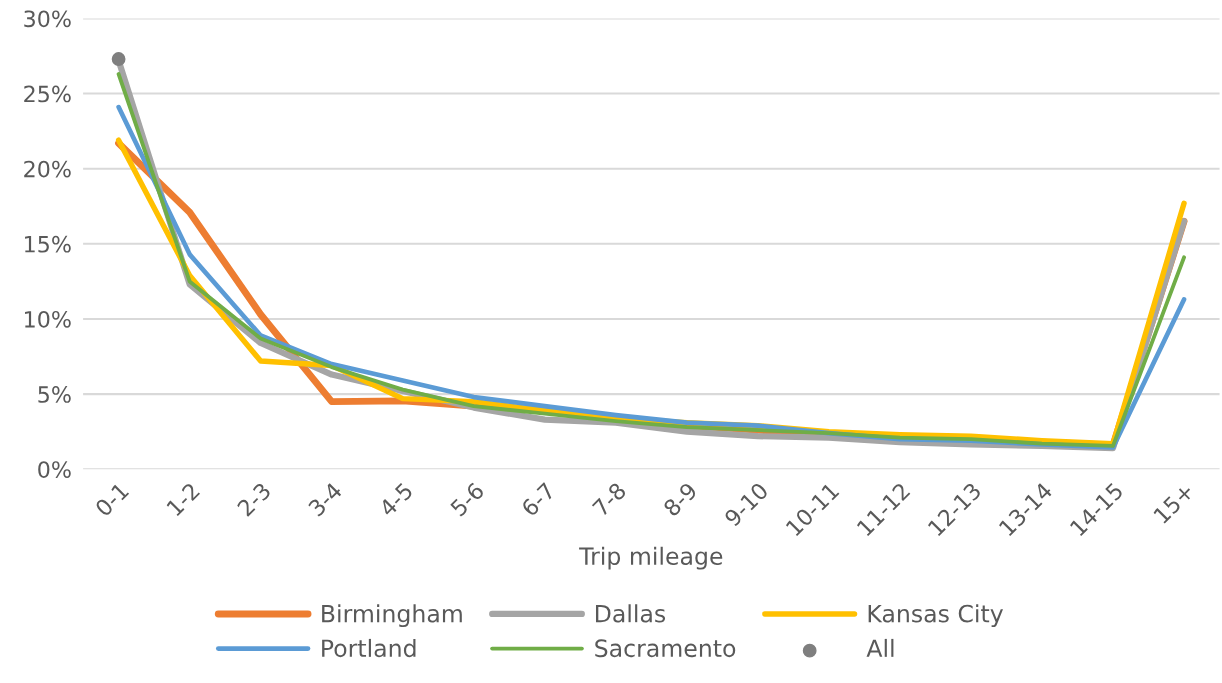  I want to click on x-tick-label: 8-9, so click(680, 499).